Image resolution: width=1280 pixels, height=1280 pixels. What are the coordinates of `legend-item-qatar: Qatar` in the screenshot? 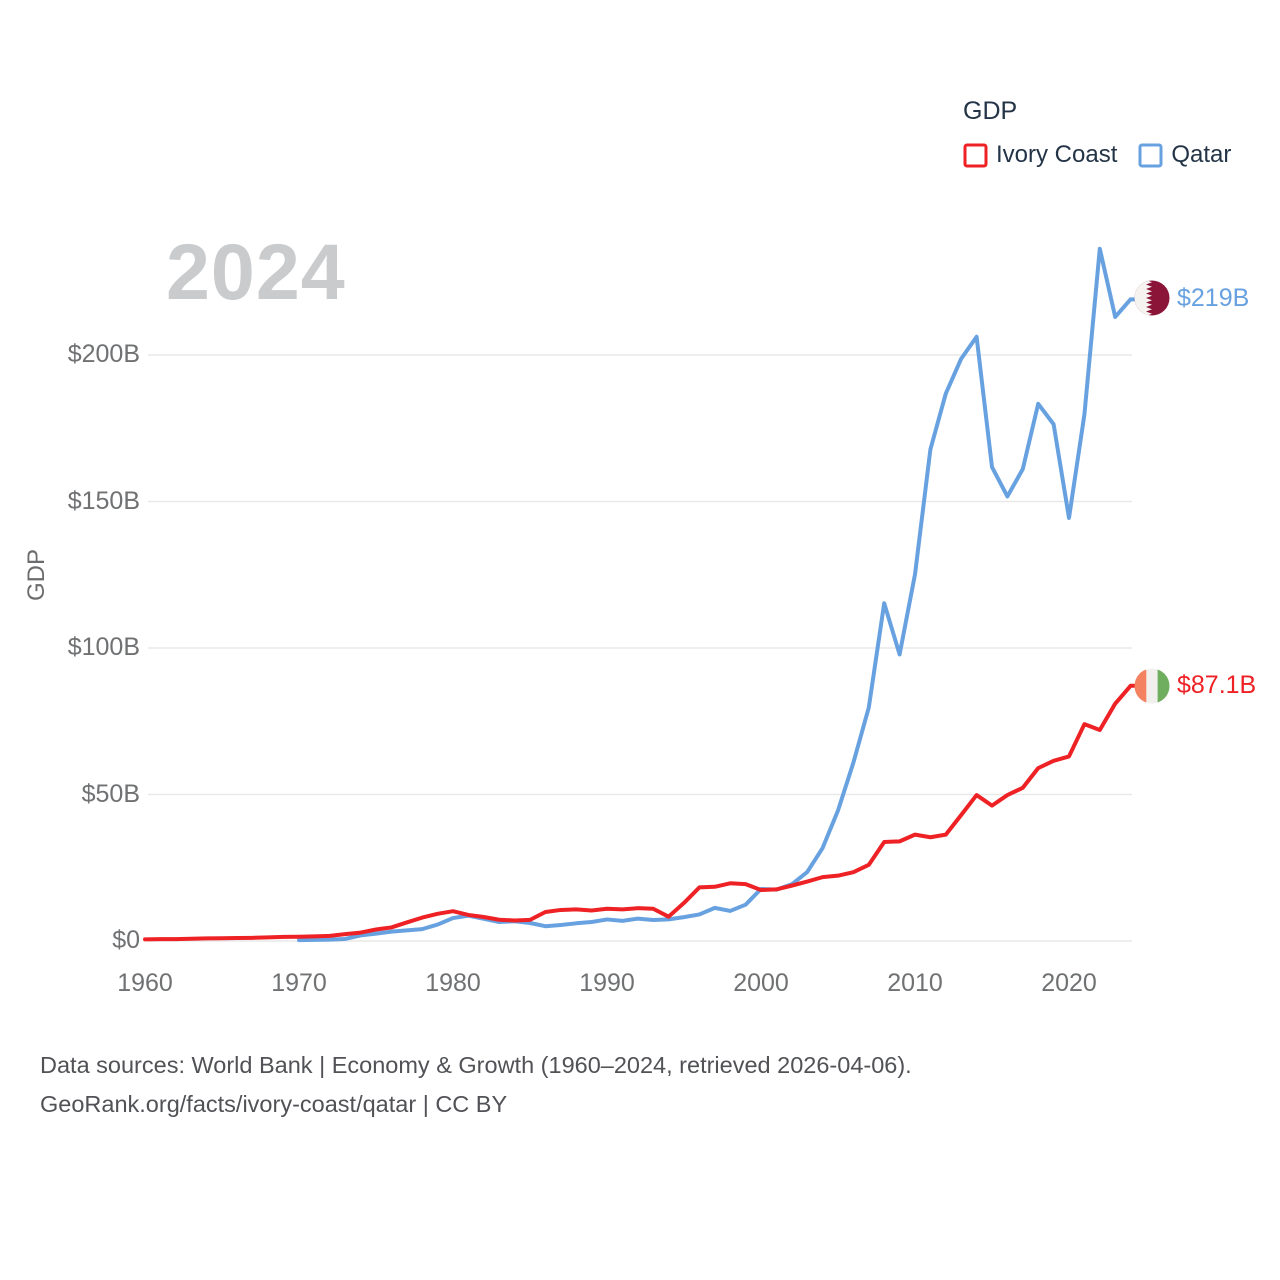 It's located at (1184, 155).